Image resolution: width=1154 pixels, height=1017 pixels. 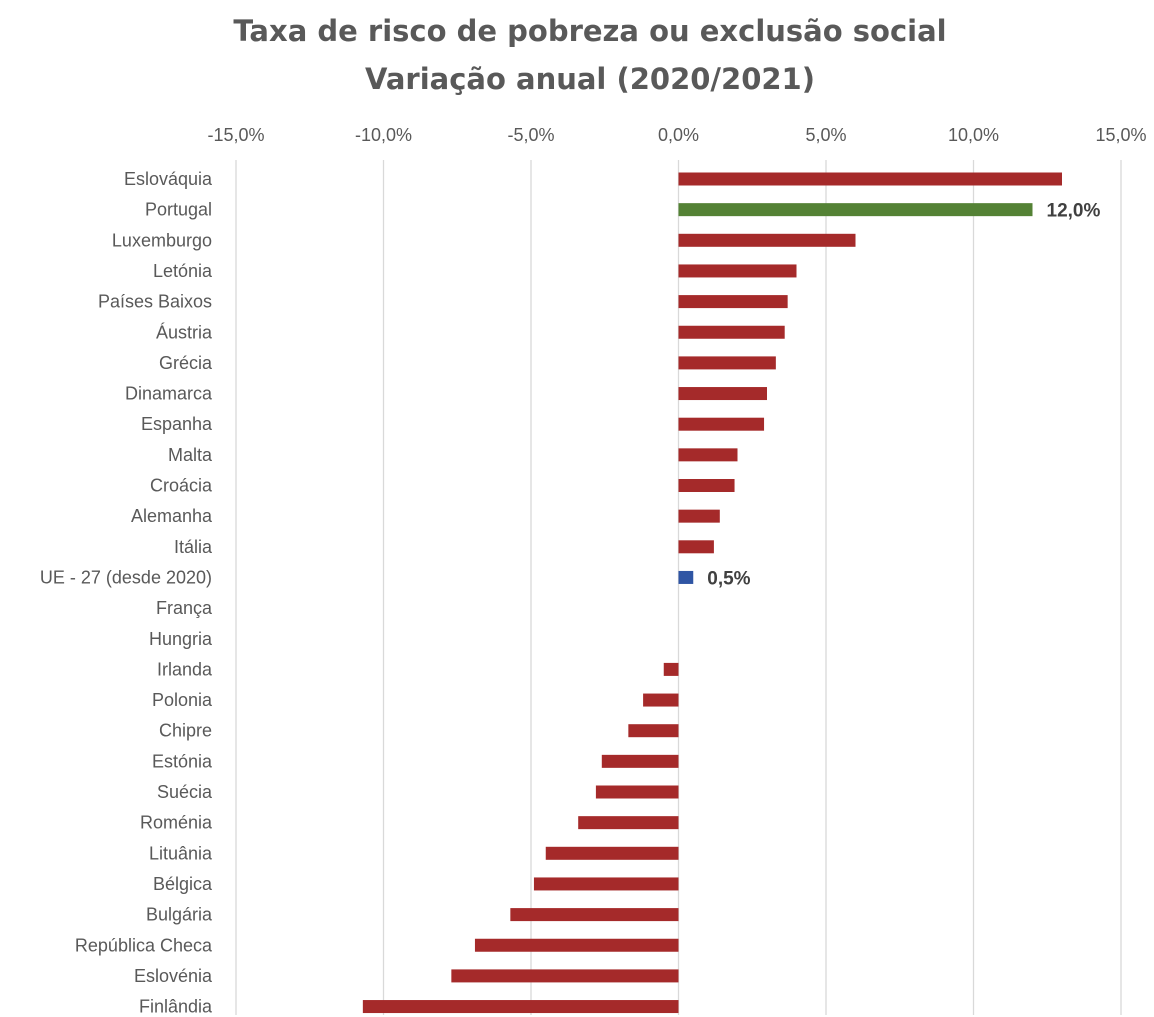 What do you see at coordinates (176, 823) in the screenshot?
I see `category-label: Roménia` at bounding box center [176, 823].